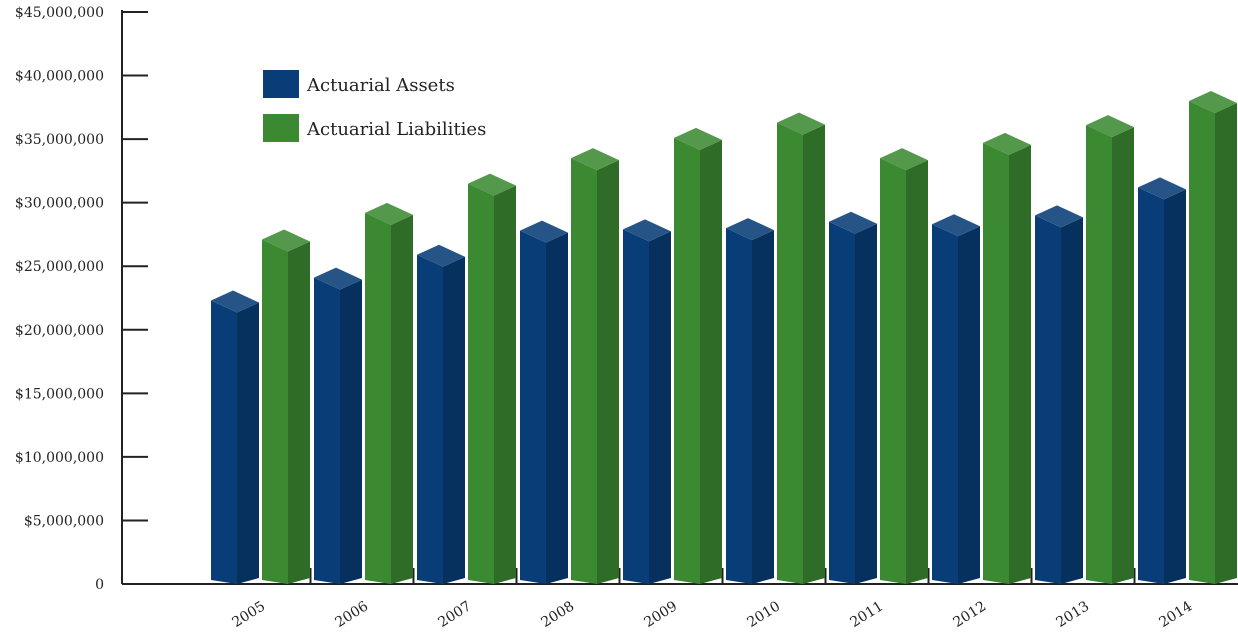 The width and height of the screenshot is (1238, 637). What do you see at coordinates (374, 106) in the screenshot?
I see `legend: Actuarial Assets Actuarial Liabilities` at bounding box center [374, 106].